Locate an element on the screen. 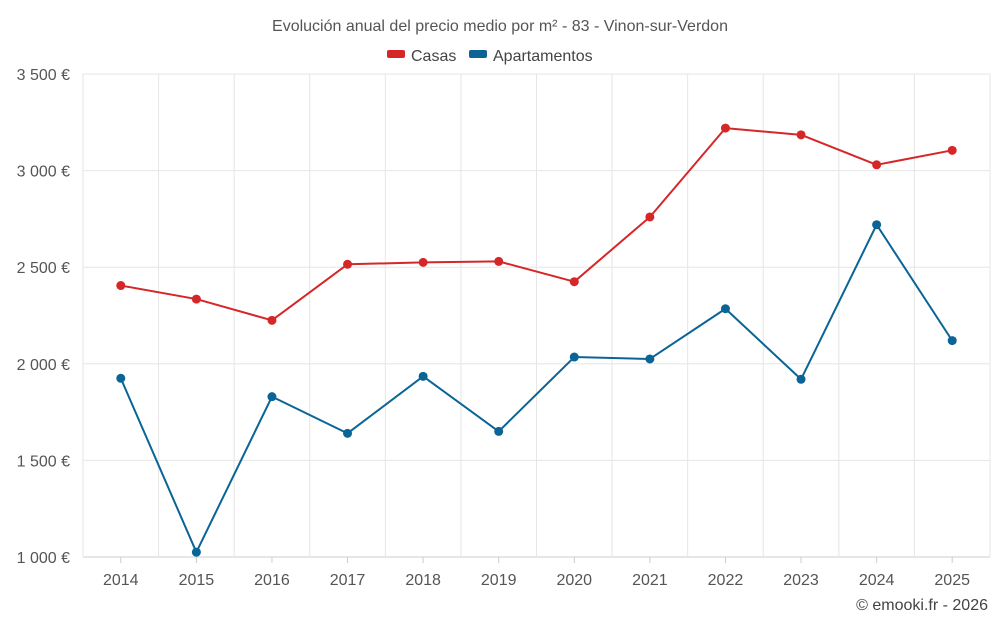 Image resolution: width=1000 pixels, height=625 pixels. x-tick-label: 2024 is located at coordinates (877, 580).